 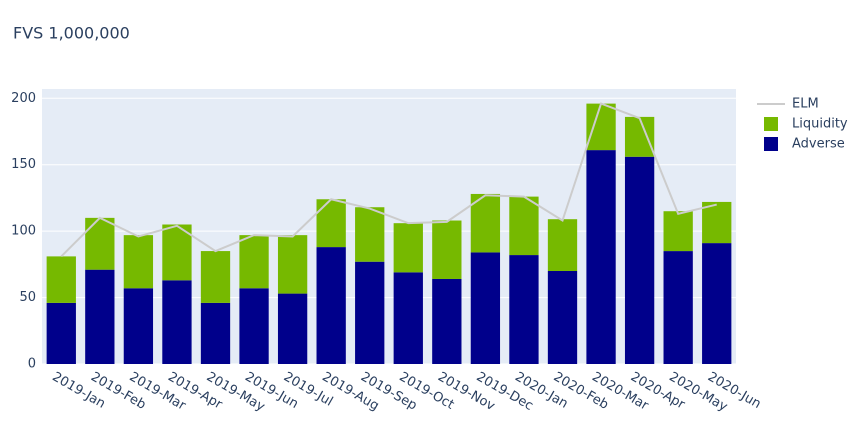 What do you see at coordinates (23, 231) in the screenshot?
I see `y-tick-label: 100` at bounding box center [23, 231].